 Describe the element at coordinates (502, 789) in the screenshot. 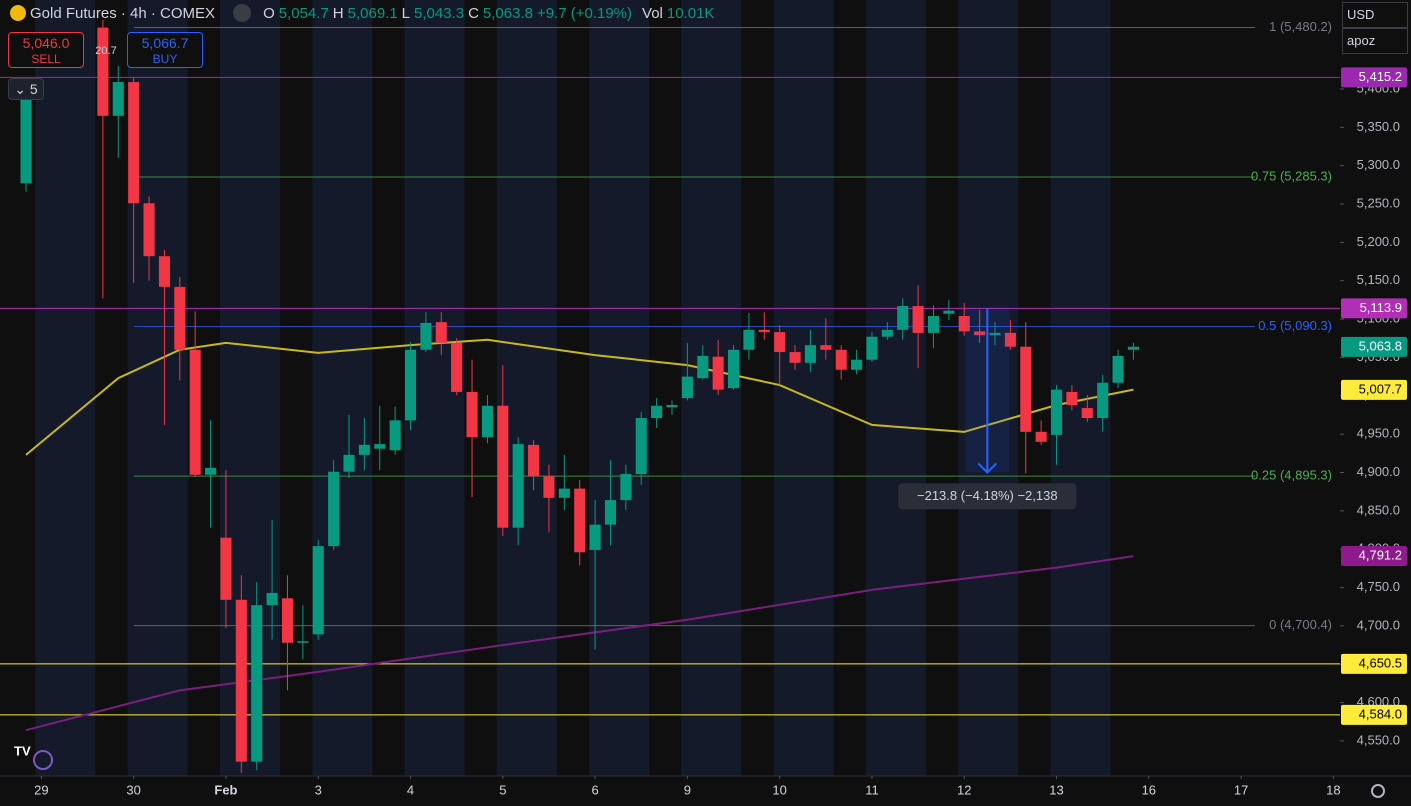

I see `x-tick-label: 5` at that location.